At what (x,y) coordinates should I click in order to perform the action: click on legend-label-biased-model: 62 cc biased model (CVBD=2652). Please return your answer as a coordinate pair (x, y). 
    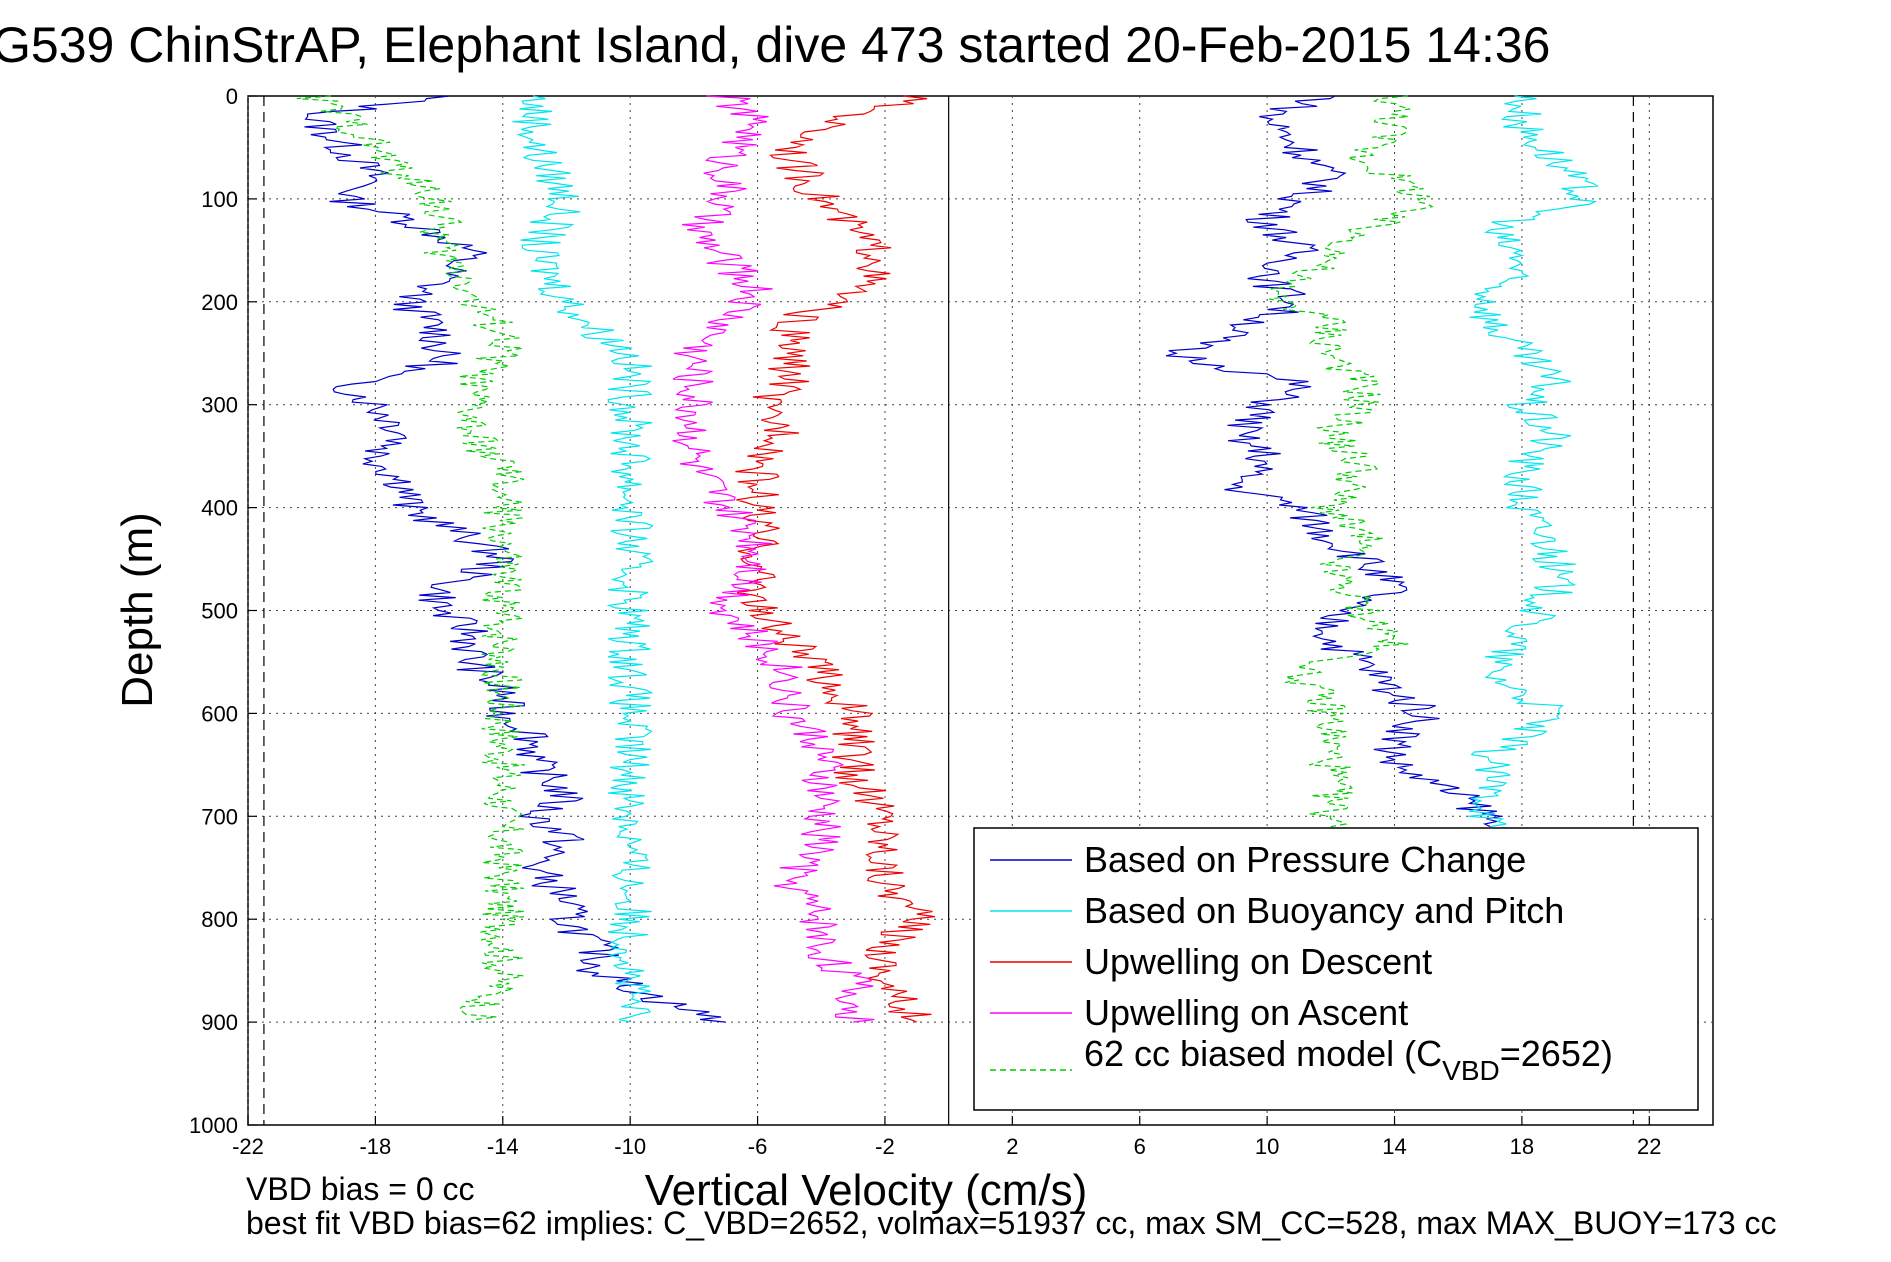
    Looking at the image, I should click on (1348, 1059).